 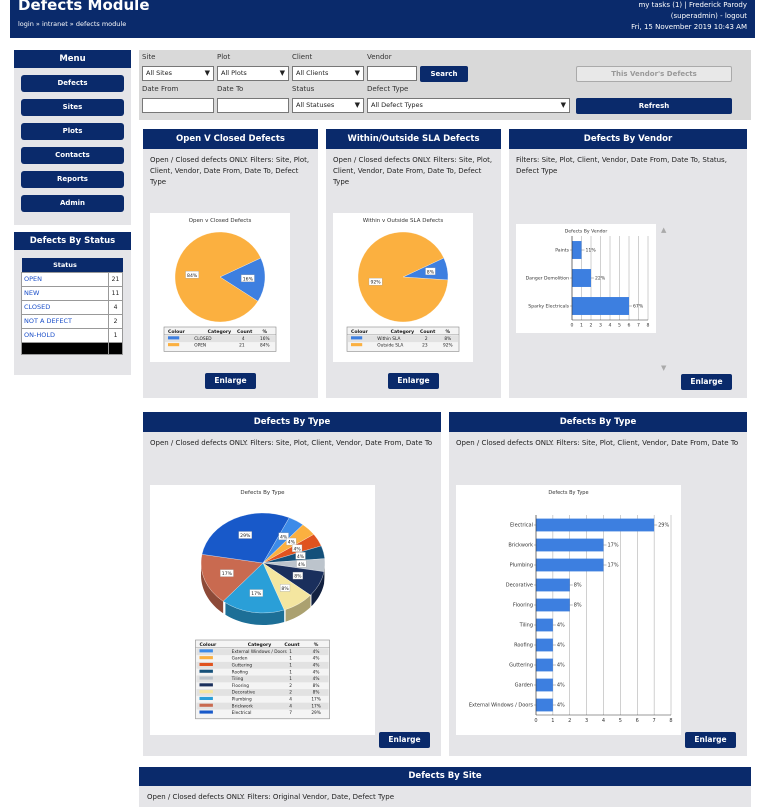 I want to click on legend-category: CLOSED, so click(x=203, y=339).